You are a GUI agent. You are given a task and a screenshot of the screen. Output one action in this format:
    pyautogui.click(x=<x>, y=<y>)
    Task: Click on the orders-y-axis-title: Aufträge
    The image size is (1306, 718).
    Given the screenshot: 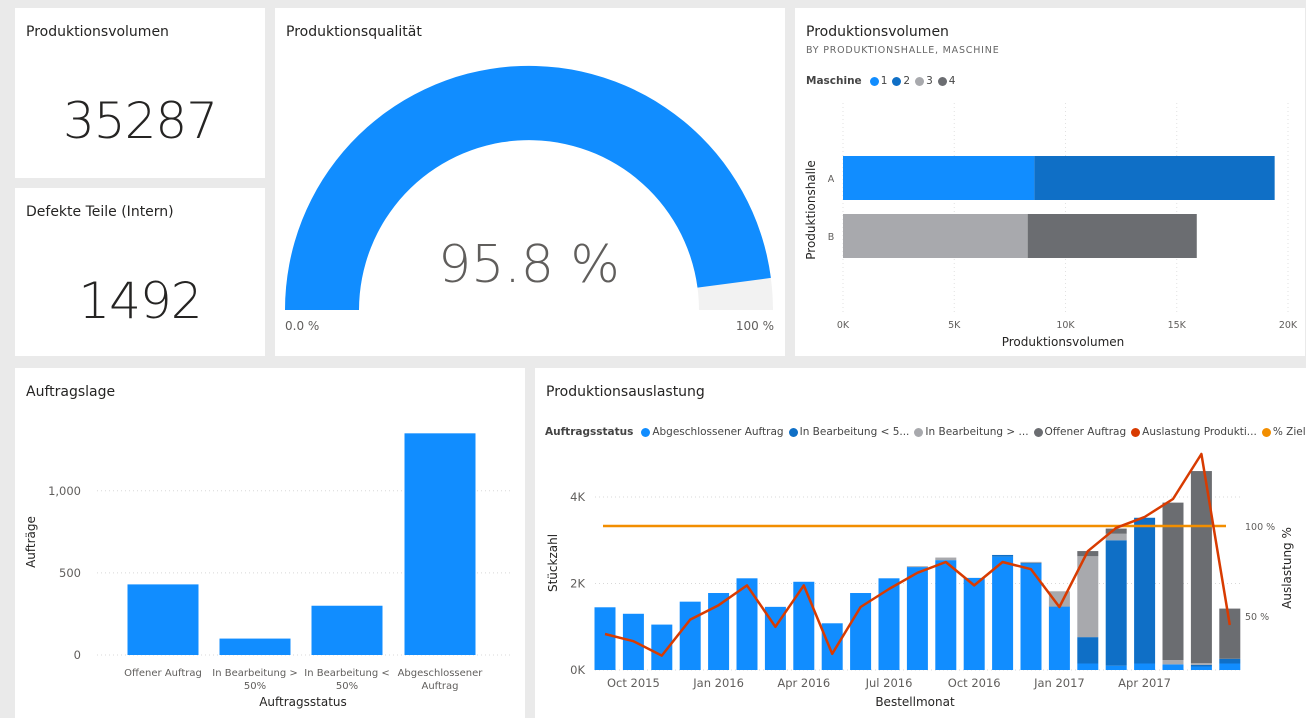 What is the action you would take?
    pyautogui.click(x=31, y=542)
    